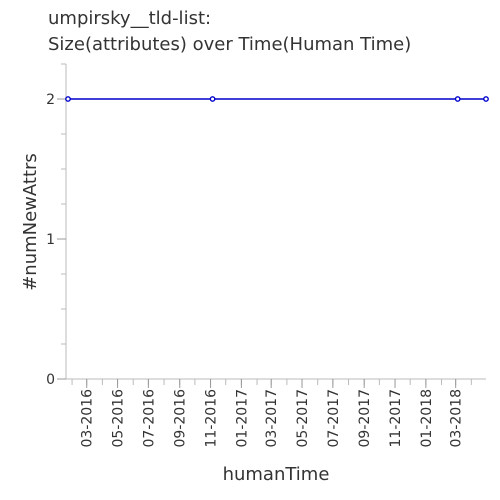  Describe the element at coordinates (129, 18) in the screenshot. I see `chart-title-line-1: umpirsky__tld-list:` at that location.